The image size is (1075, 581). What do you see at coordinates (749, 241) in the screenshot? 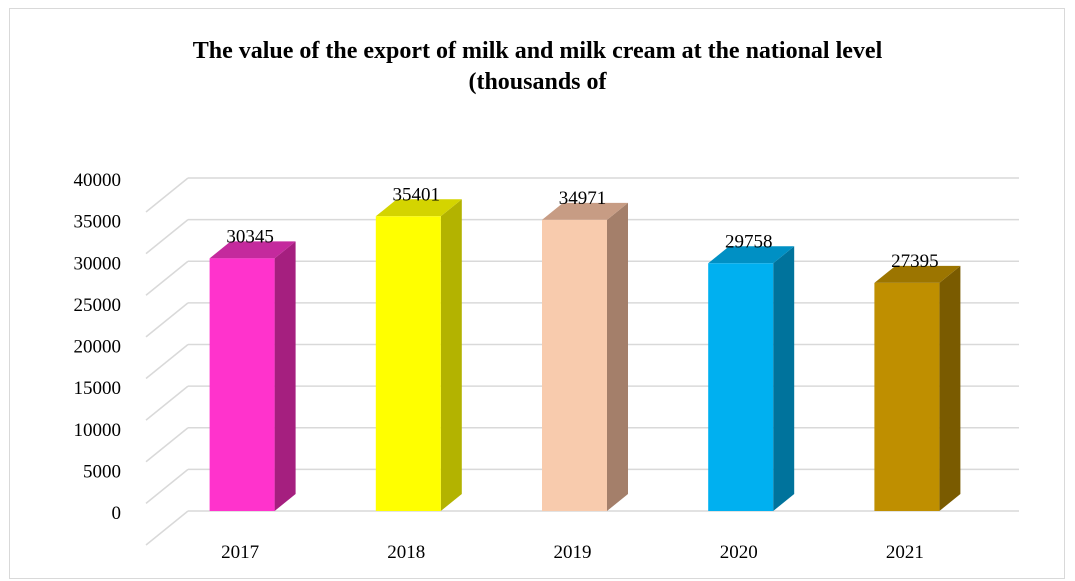
I see `data-label: 29758` at bounding box center [749, 241].